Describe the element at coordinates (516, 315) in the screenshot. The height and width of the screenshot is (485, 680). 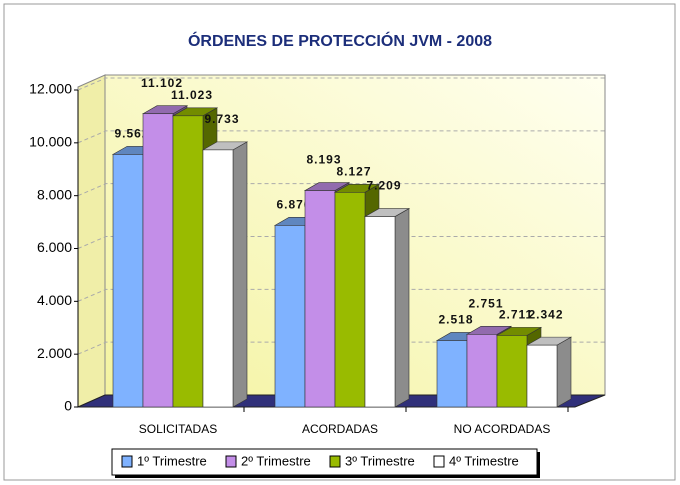
I see `value-label: 2.711` at that location.